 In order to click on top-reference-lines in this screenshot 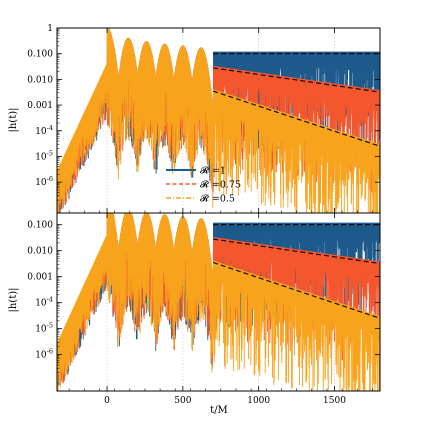, I will do `click(296, 100)`.